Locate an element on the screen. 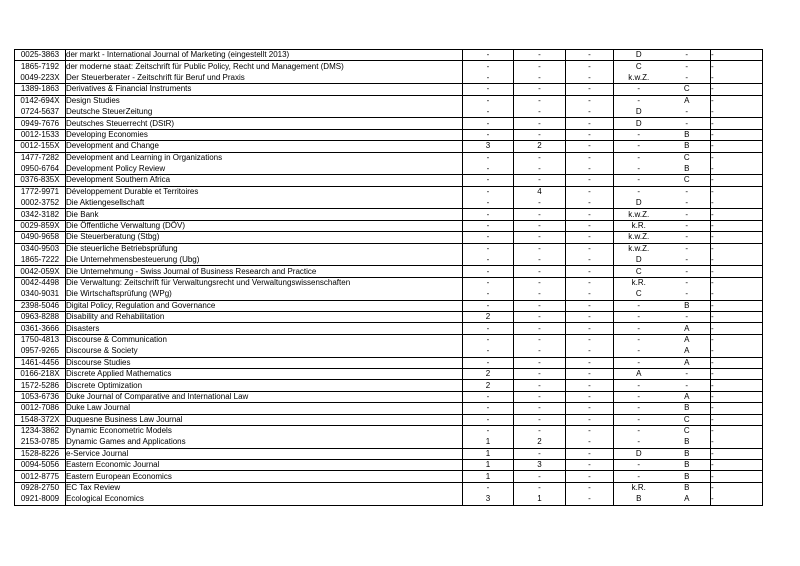 This screenshot has height=566, width=800. issn-cell: 1053-6736 is located at coordinates (40, 397).